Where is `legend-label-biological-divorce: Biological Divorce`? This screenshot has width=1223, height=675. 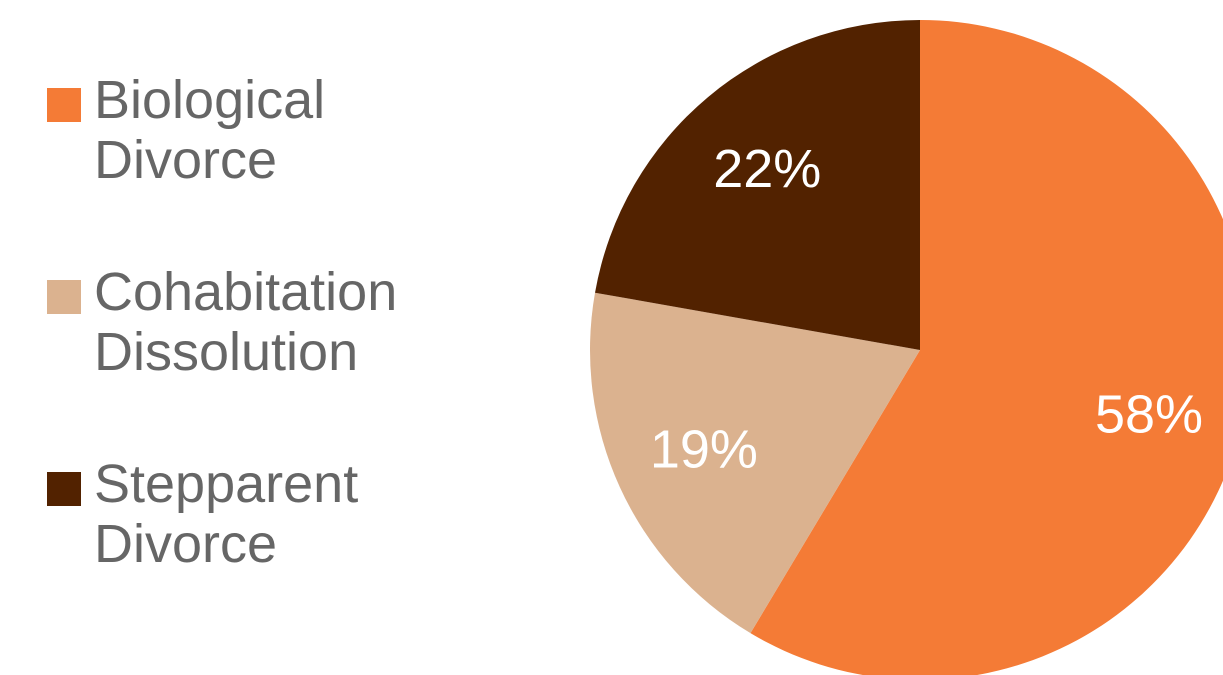 legend-label-biological-divorce: Biological Divorce is located at coordinates (324, 130).